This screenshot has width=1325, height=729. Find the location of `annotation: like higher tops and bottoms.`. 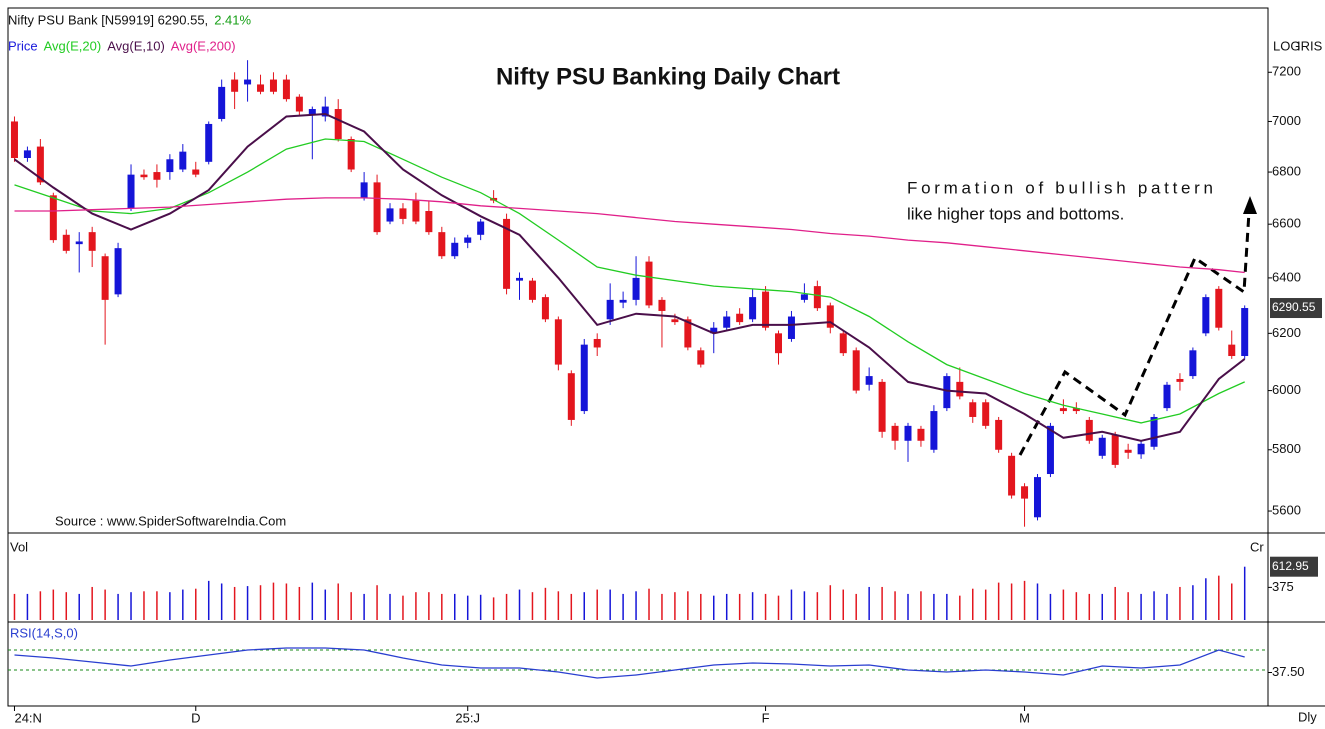

annotation: like higher tops and bottoms. is located at coordinates (1015, 213).